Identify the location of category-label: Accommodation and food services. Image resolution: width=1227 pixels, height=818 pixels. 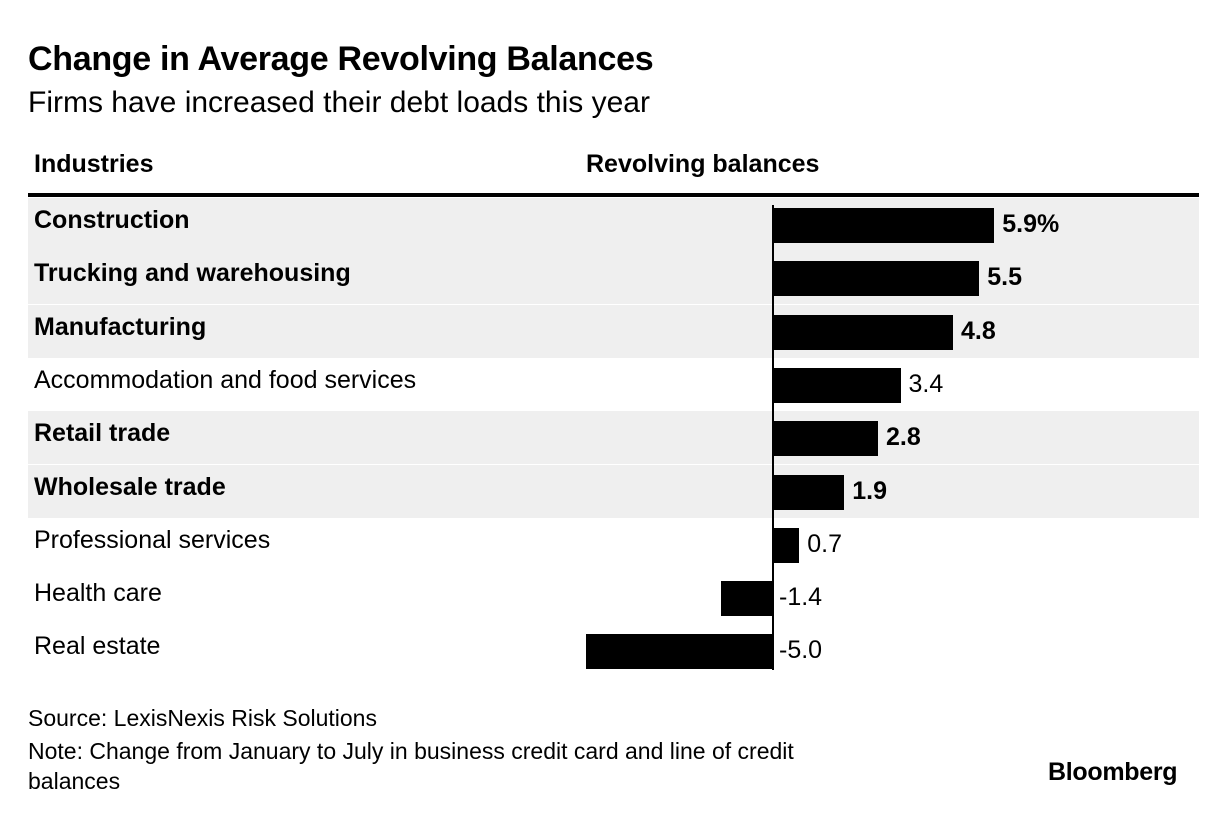
(225, 380).